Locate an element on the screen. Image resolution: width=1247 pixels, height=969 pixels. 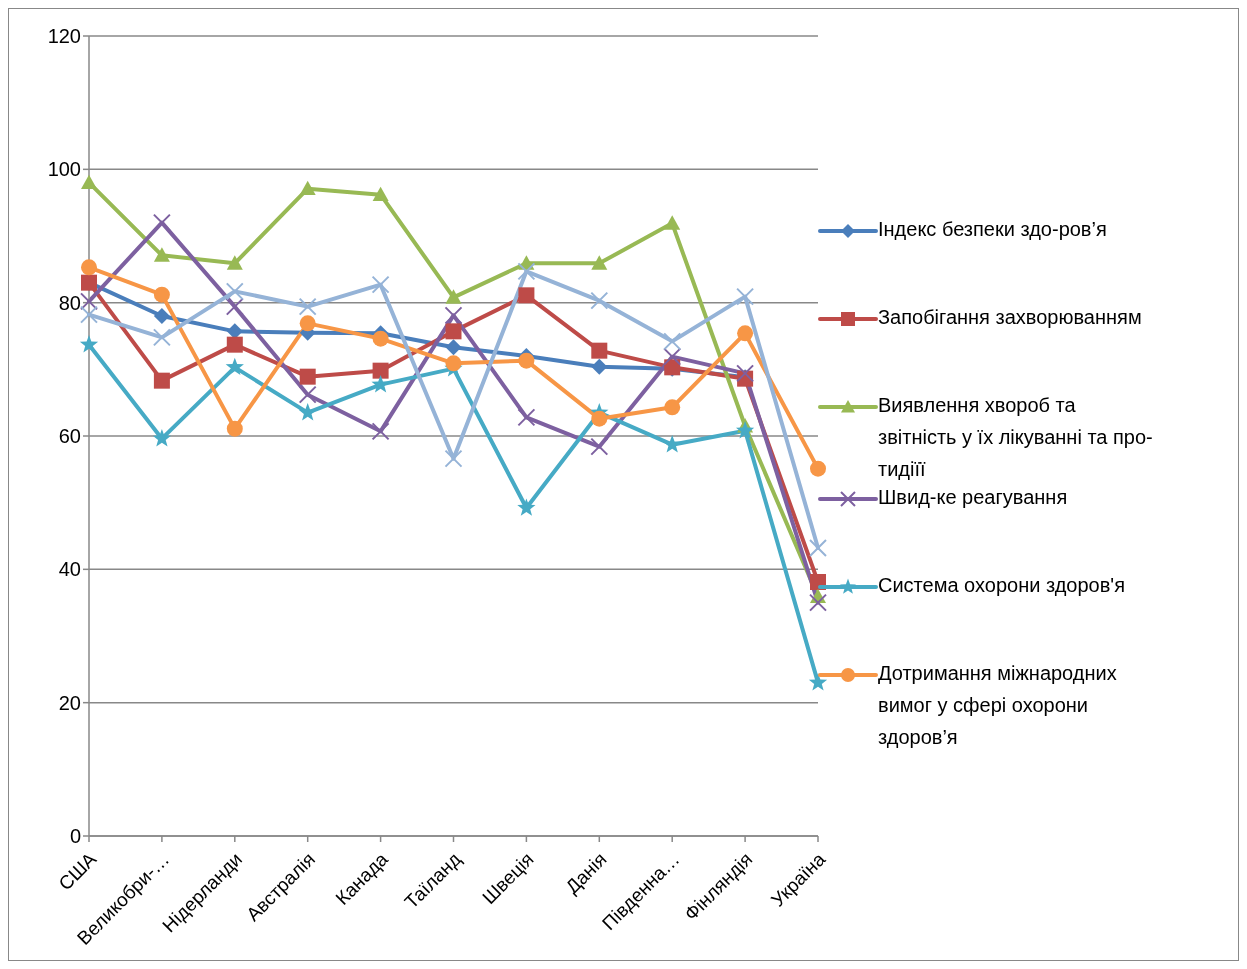
legend-label: Швид-ке реагування is located at coordinates (973, 497).